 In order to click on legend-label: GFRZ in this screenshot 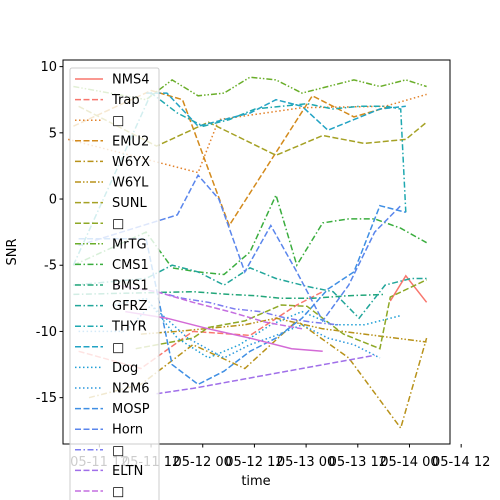, I will do `click(130, 306)`.